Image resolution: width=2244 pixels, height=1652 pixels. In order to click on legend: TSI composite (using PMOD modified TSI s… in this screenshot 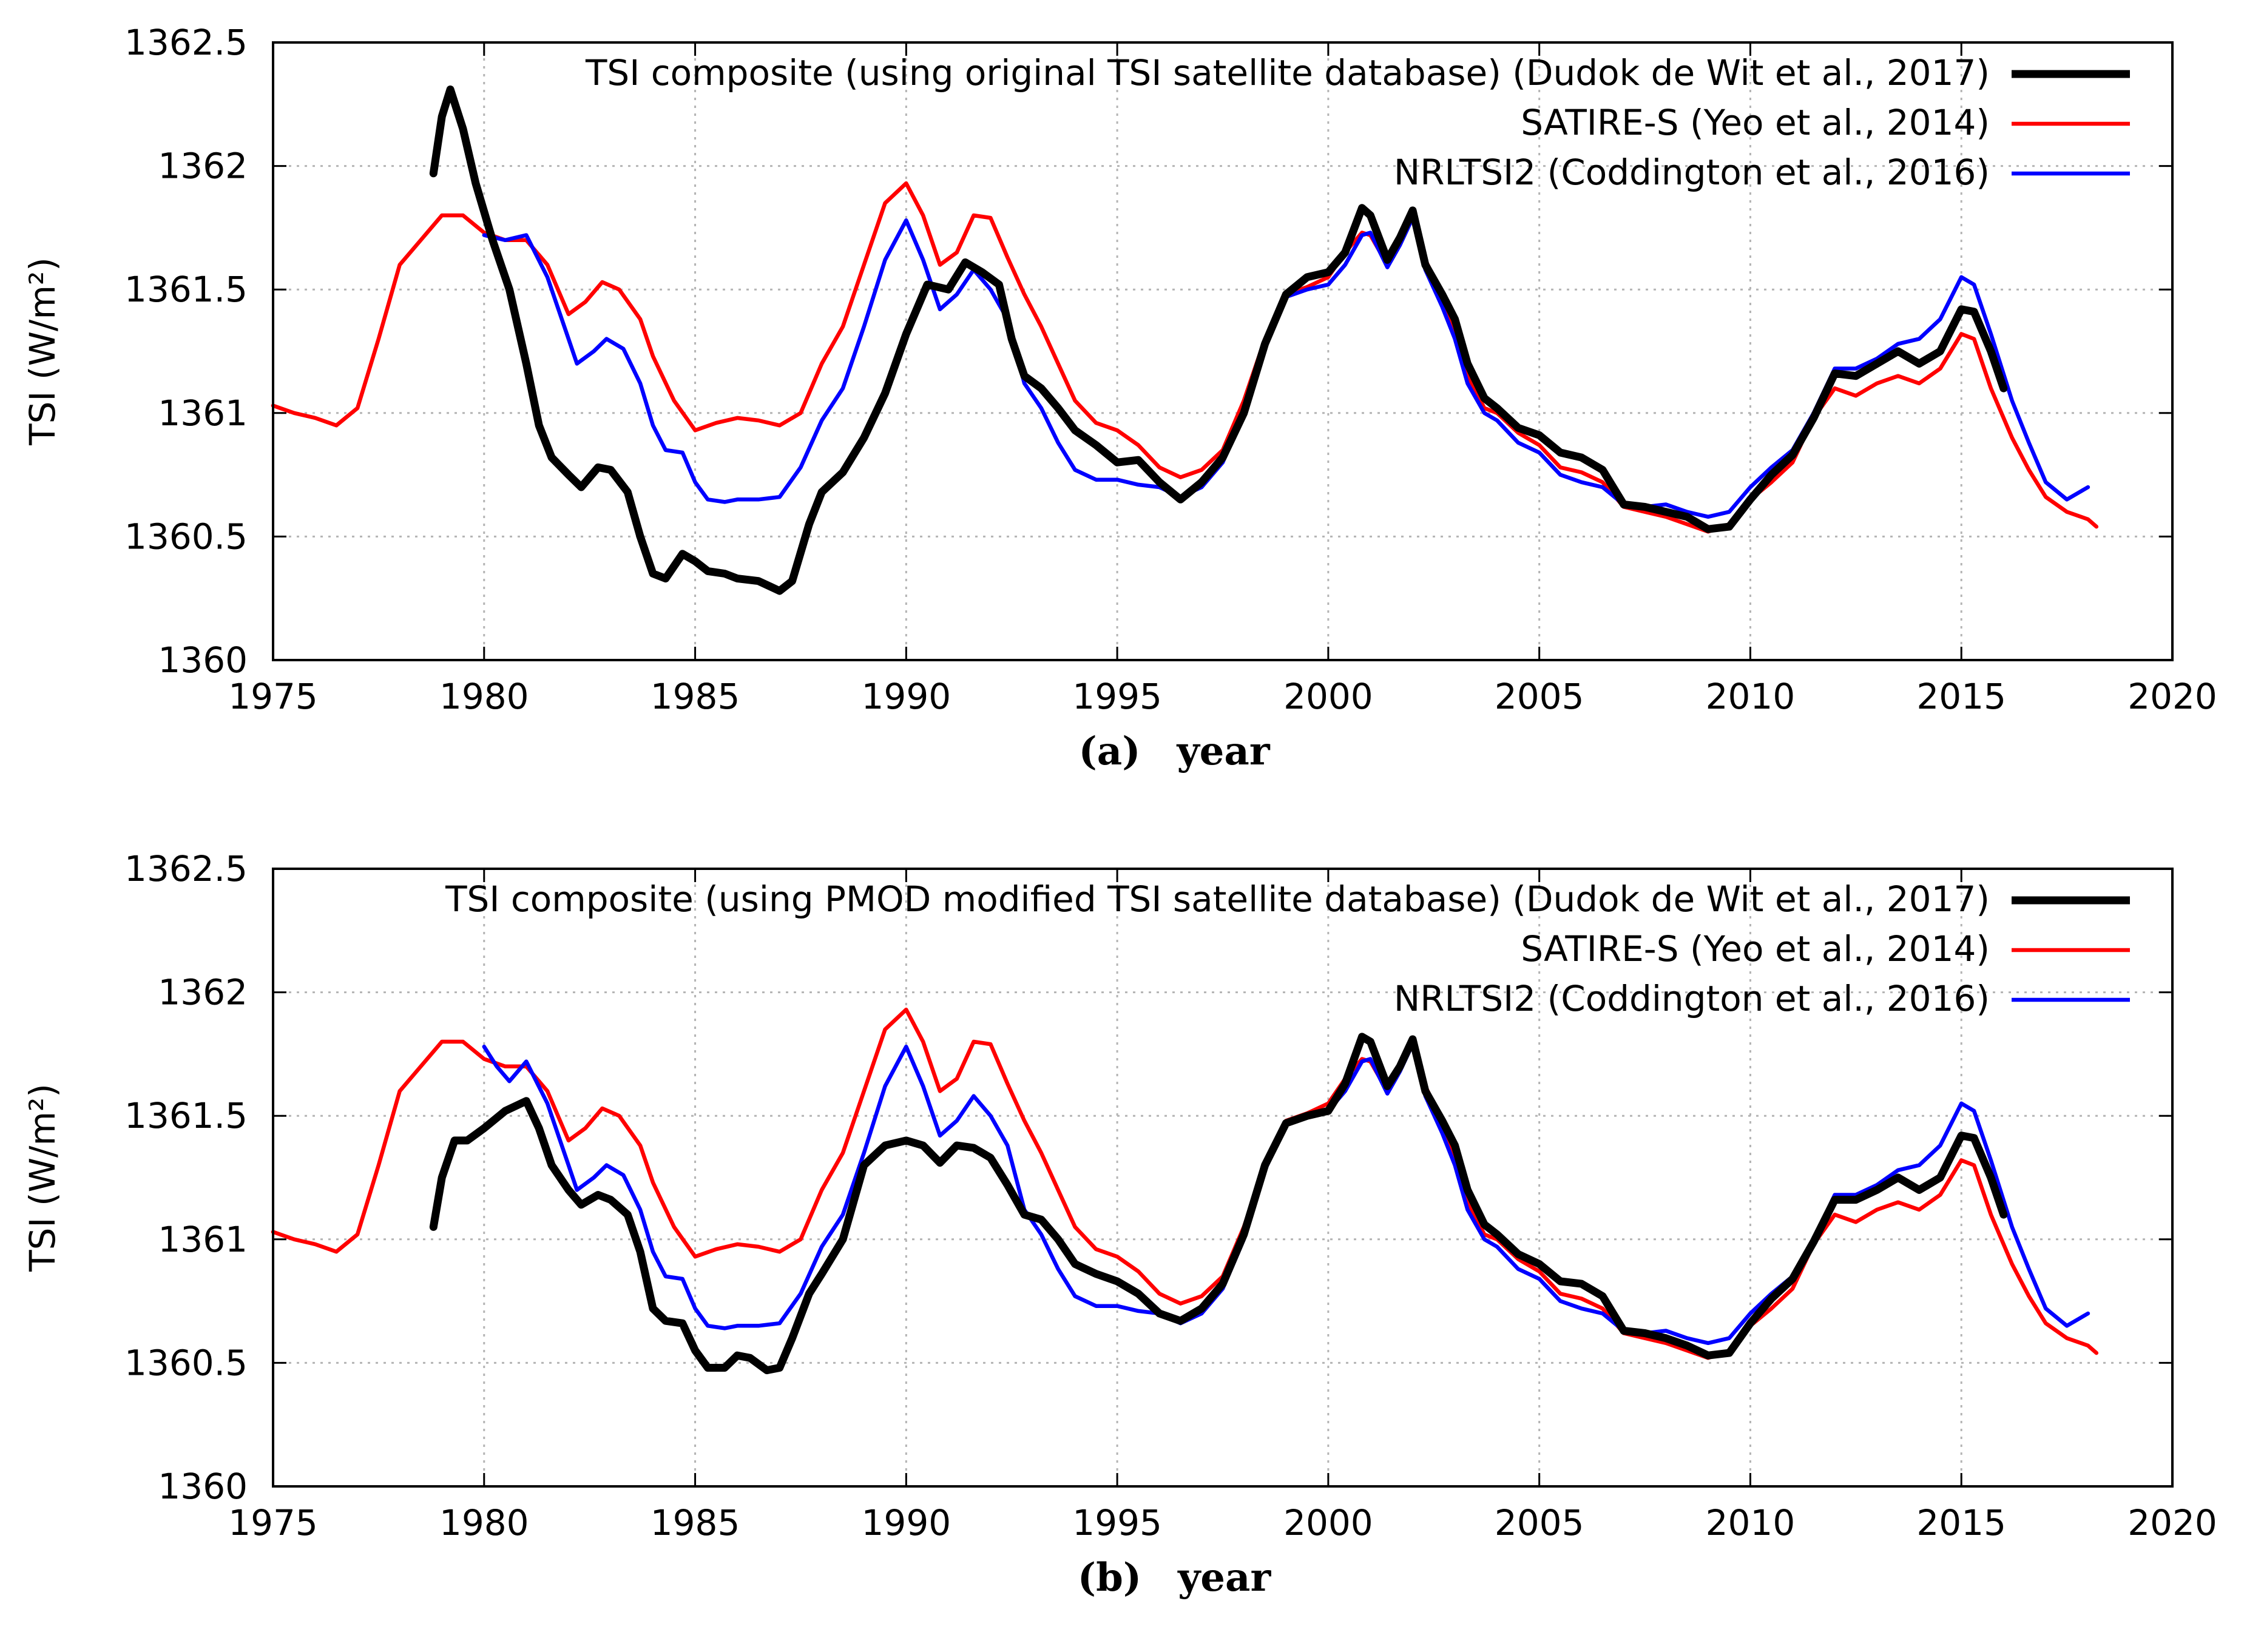, I will do `click(1288, 948)`.